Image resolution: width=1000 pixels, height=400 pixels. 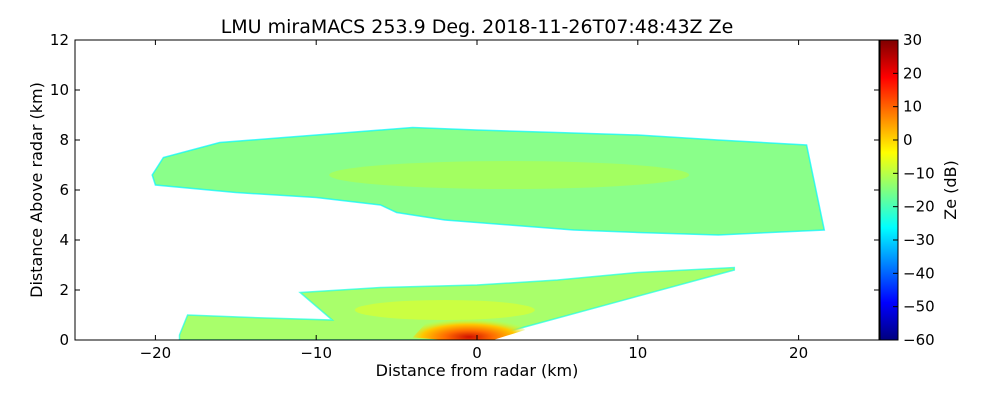 What do you see at coordinates (919, 207) in the screenshot?
I see `colorbar-tick-label: −20` at bounding box center [919, 207].